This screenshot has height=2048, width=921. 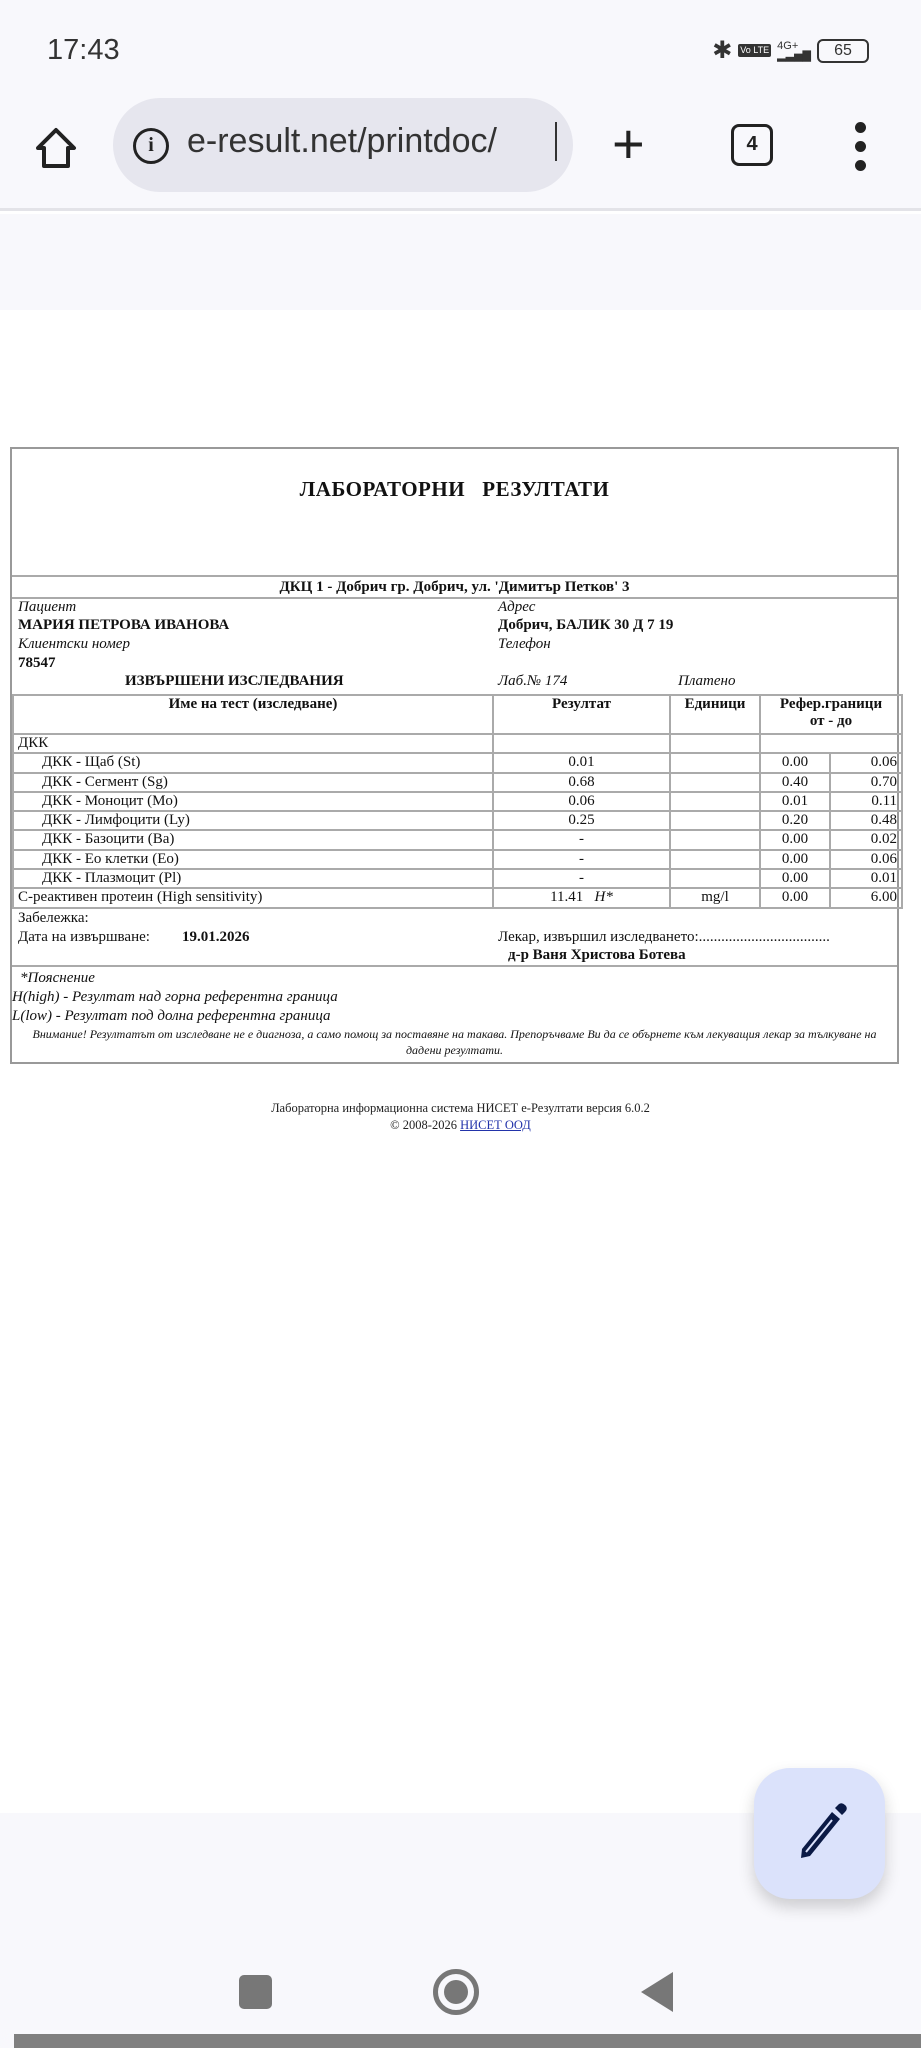 I want to click on ref-from: 0.01, so click(x=795, y=801).